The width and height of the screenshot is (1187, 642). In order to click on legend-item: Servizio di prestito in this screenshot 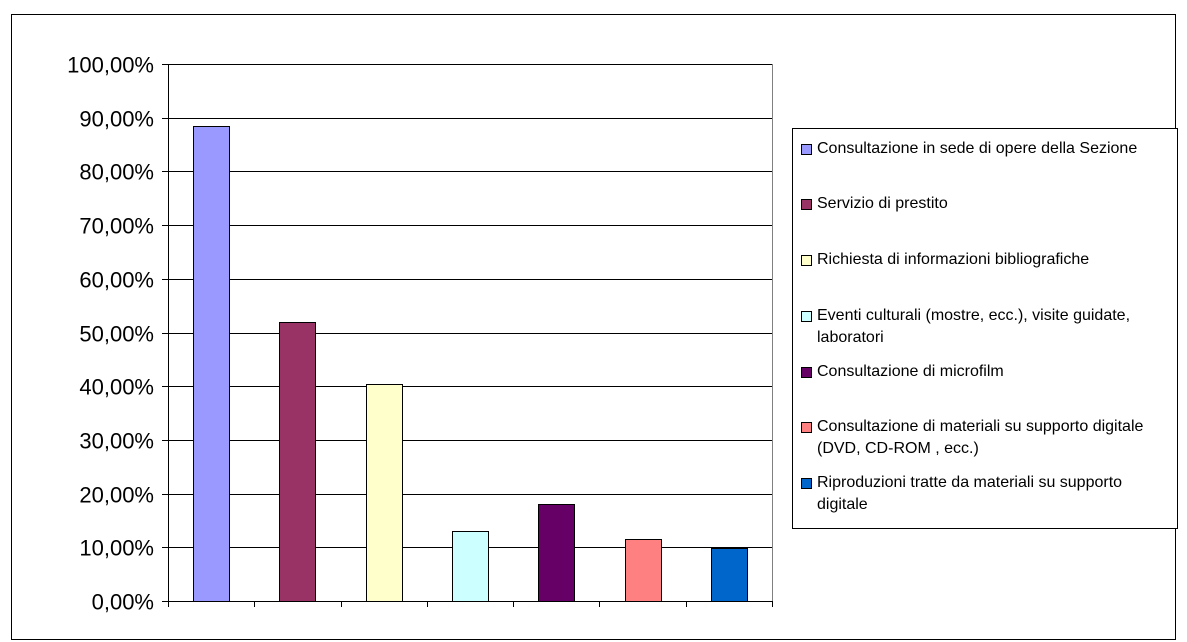, I will do `click(985, 204)`.